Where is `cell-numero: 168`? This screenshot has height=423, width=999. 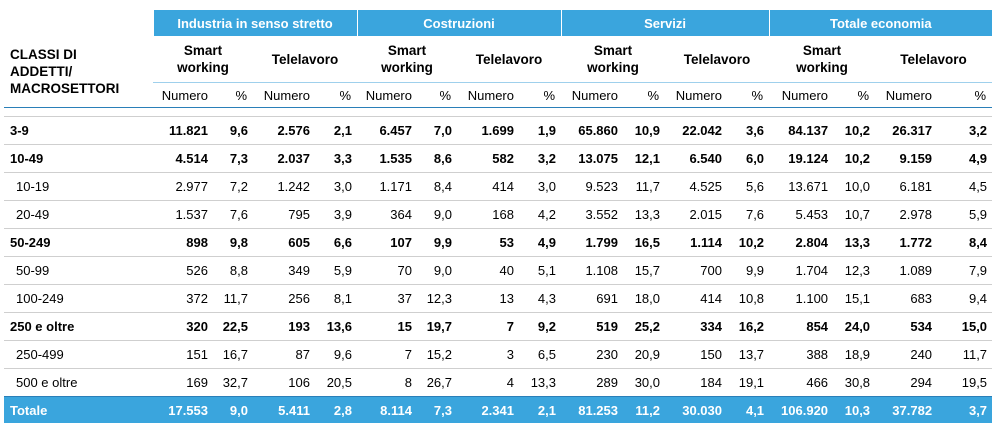
cell-numero: 168 is located at coordinates (488, 215).